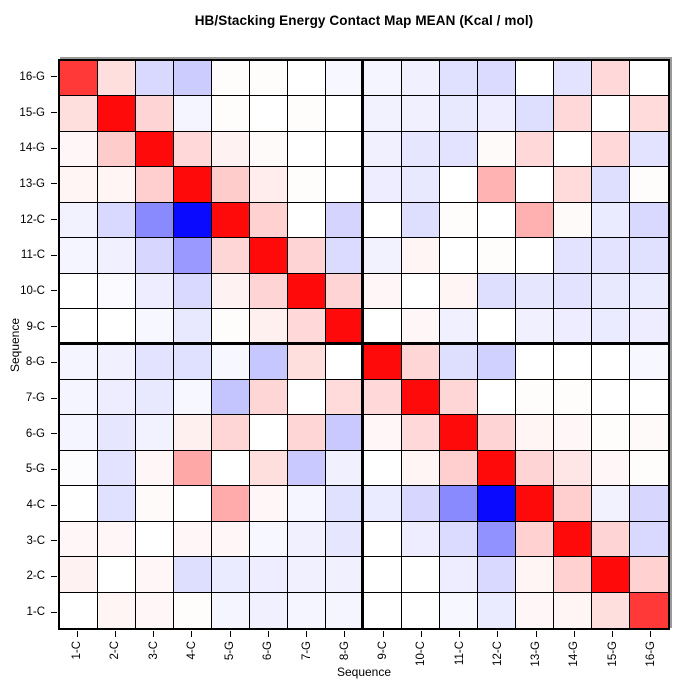 The width and height of the screenshot is (700, 700). I want to click on heatmap-cell-8-G-5-G, so click(231, 362).